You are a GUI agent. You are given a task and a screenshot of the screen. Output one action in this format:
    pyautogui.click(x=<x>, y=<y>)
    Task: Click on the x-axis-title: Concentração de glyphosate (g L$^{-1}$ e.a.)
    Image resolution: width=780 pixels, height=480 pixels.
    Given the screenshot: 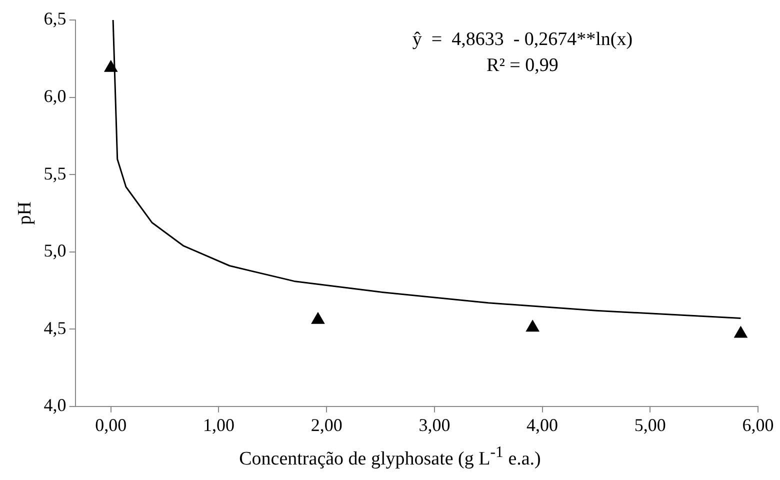 What is the action you would take?
    pyautogui.click(x=390, y=457)
    